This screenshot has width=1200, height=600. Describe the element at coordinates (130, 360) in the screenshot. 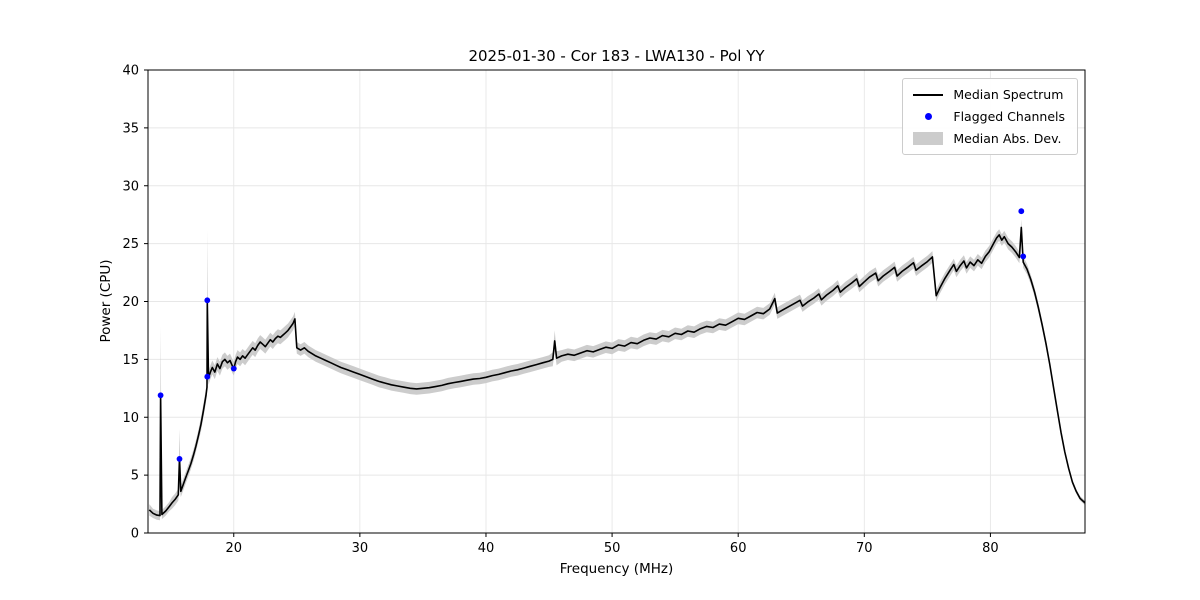

I see `y-tick-label: 15` at that location.